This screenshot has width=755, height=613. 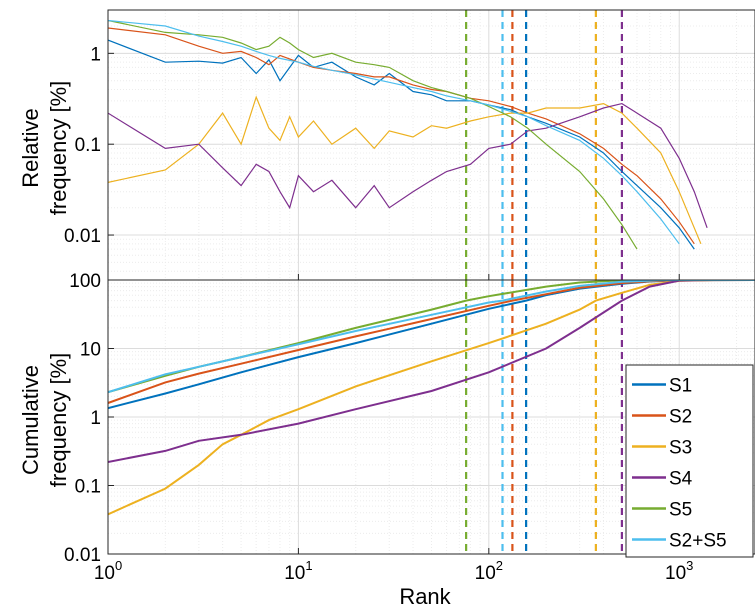 I want to click on legend-box, so click(x=689, y=461).